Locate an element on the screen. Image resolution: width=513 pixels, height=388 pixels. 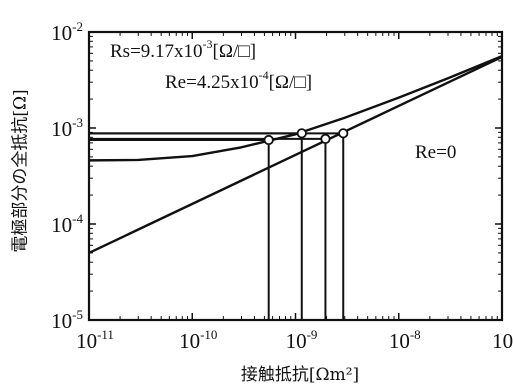
x-tick-label-exp: -8 is located at coordinates (415, 334).